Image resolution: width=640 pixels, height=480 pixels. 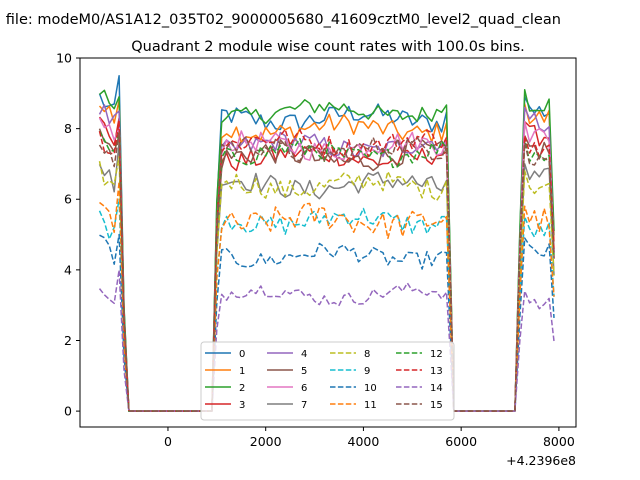 What do you see at coordinates (436, 371) in the screenshot?
I see `legend-label-13: 13` at bounding box center [436, 371].